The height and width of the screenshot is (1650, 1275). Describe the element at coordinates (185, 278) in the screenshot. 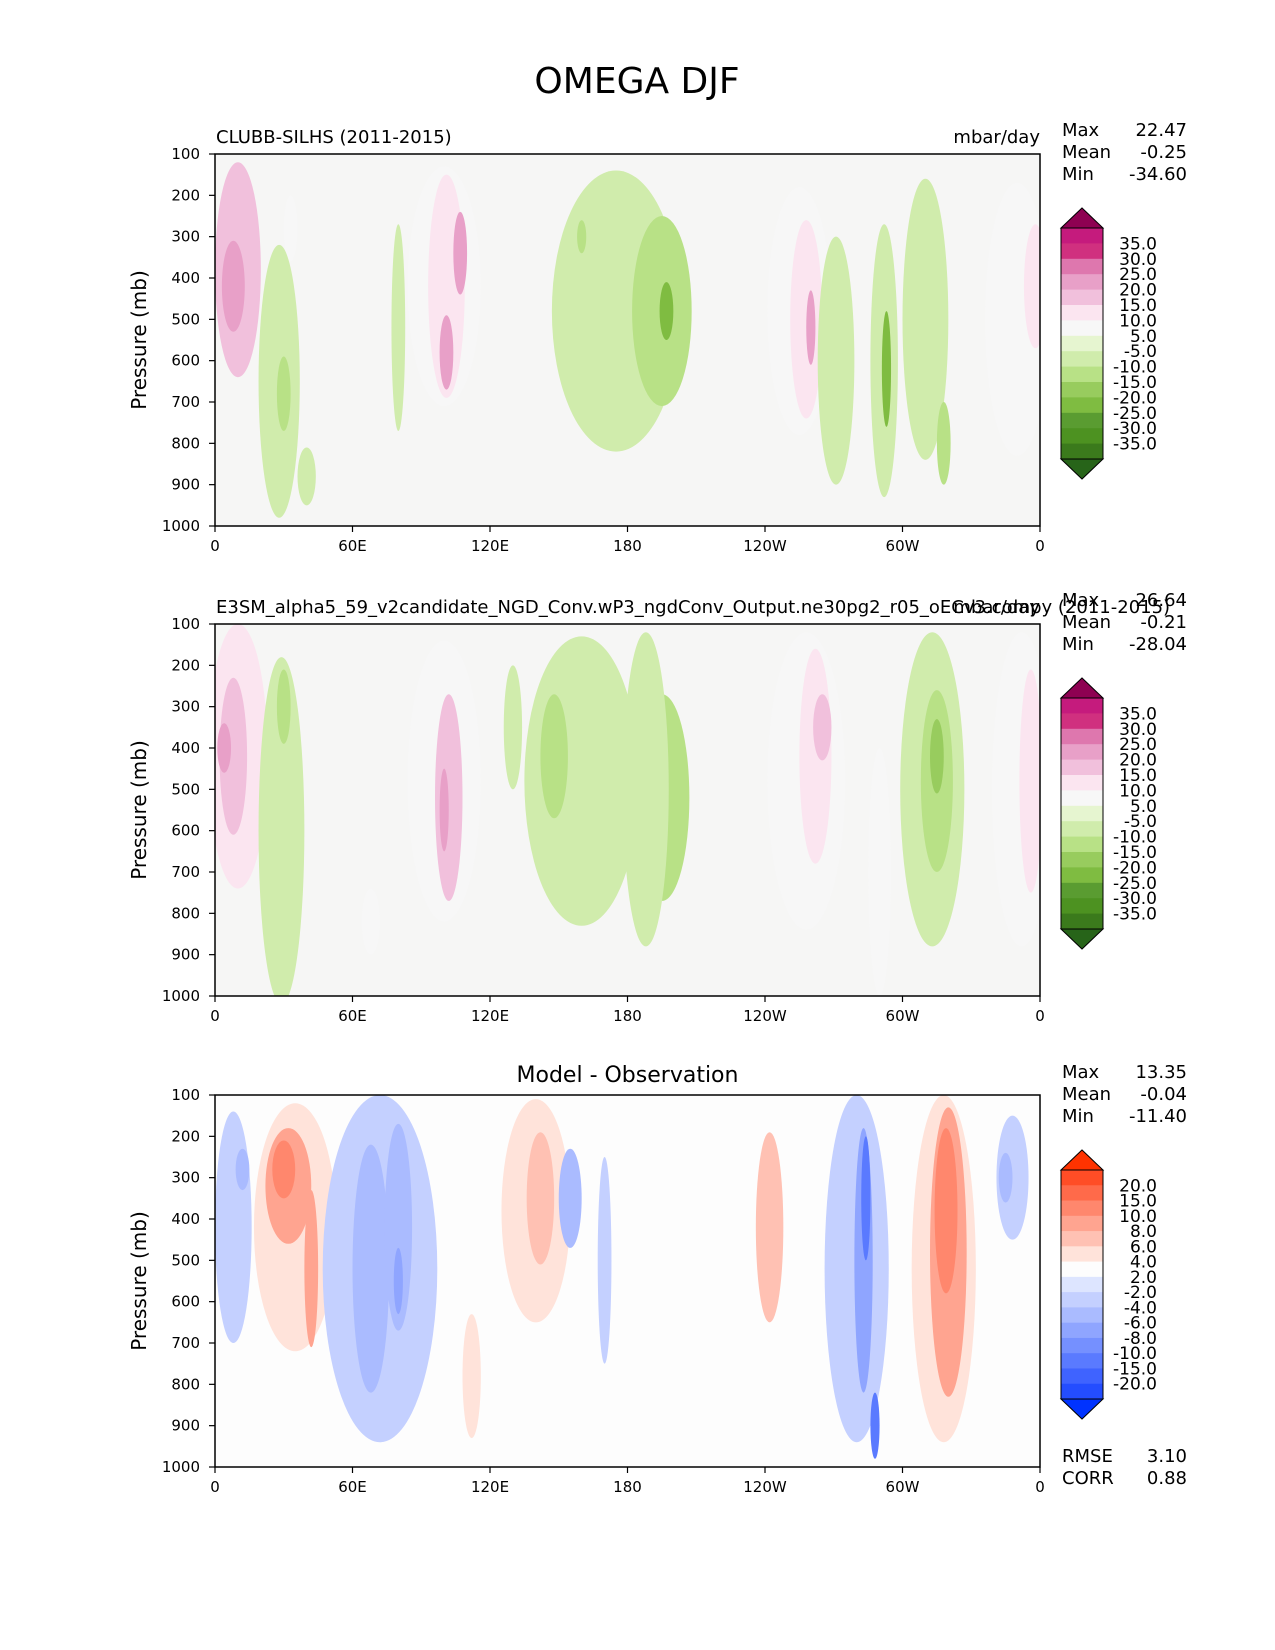

I see `y-tick-label: 400` at that location.